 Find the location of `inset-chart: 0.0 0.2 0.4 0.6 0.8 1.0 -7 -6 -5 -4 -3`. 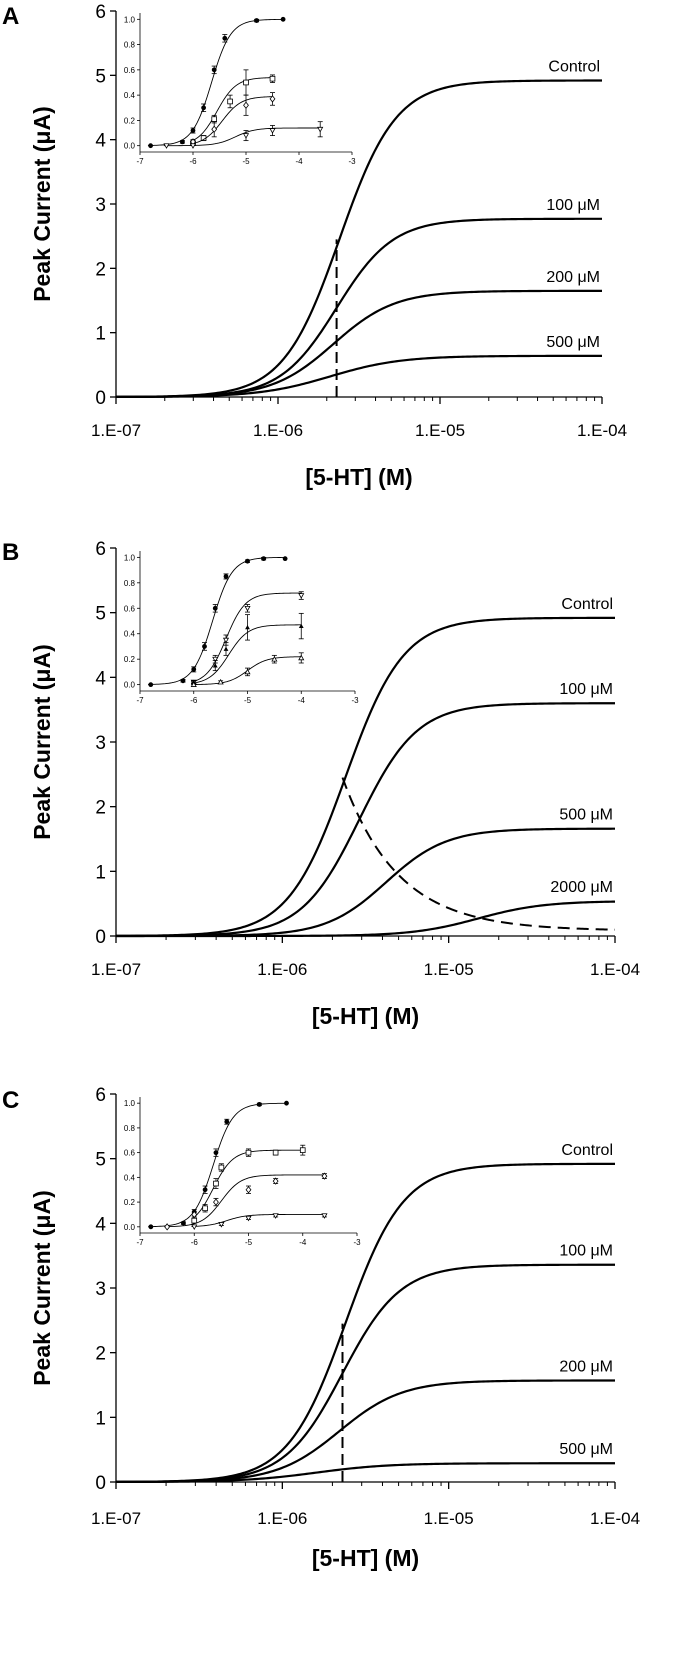

inset-chart: 0.0 0.2 0.4 0.6 0.8 1.0 -7 -6 -5 -4 -3 is located at coordinates (241, 630).